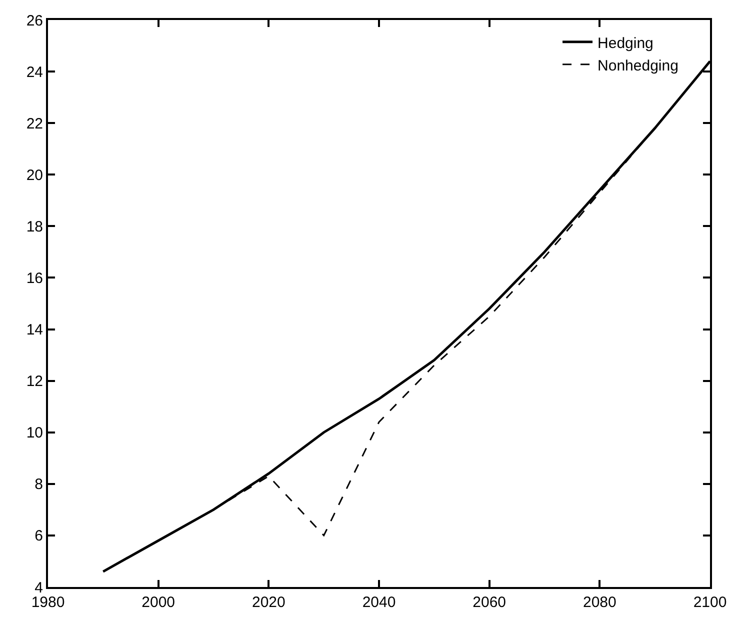 The width and height of the screenshot is (739, 623). I want to click on x-tick-label: 1980, so click(48, 602).